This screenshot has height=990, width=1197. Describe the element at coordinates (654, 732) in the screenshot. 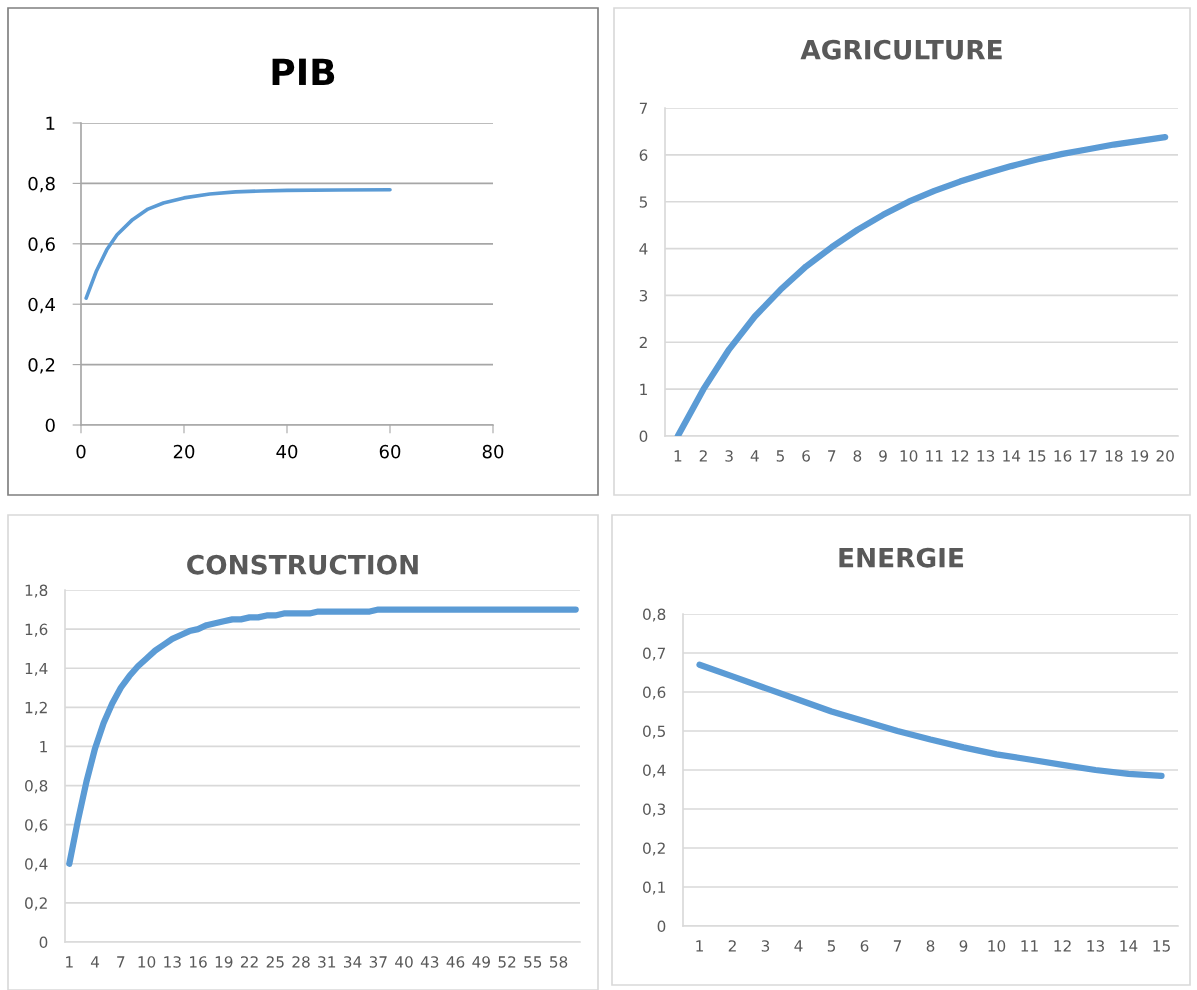

I see `y-tick-label: 0,5` at that location.